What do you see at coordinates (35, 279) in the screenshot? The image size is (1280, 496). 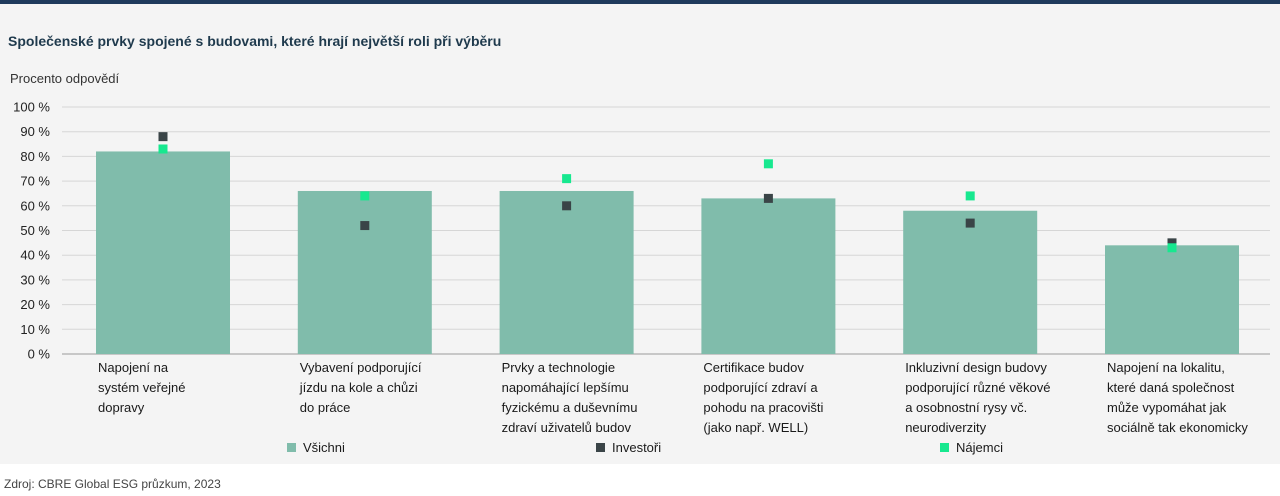 I see `y-tick-label: 30 %` at bounding box center [35, 279].